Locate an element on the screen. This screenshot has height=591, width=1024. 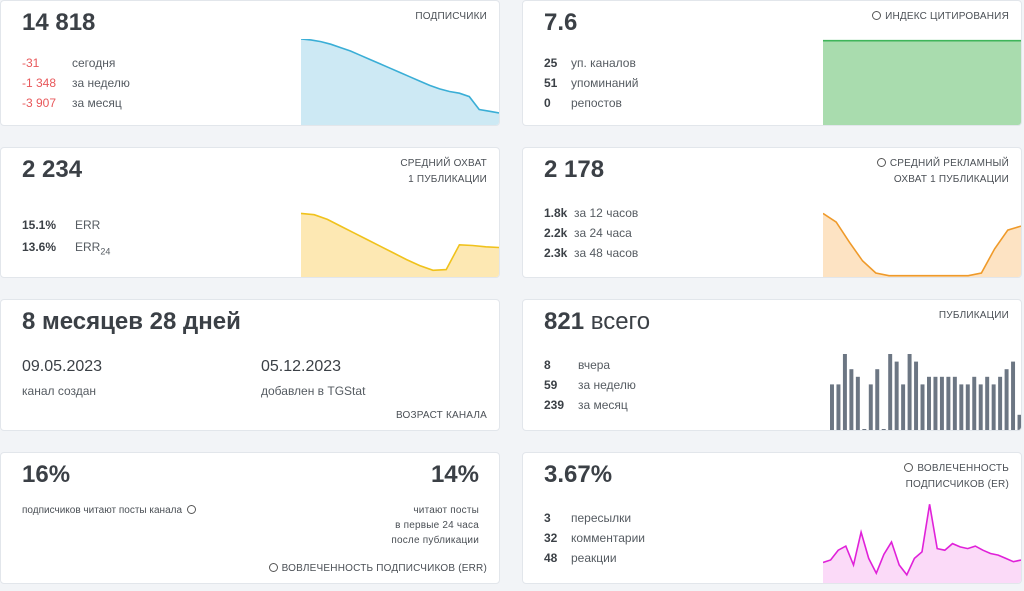
stat-row: -3 907 за месяц is located at coordinates (76, 103).